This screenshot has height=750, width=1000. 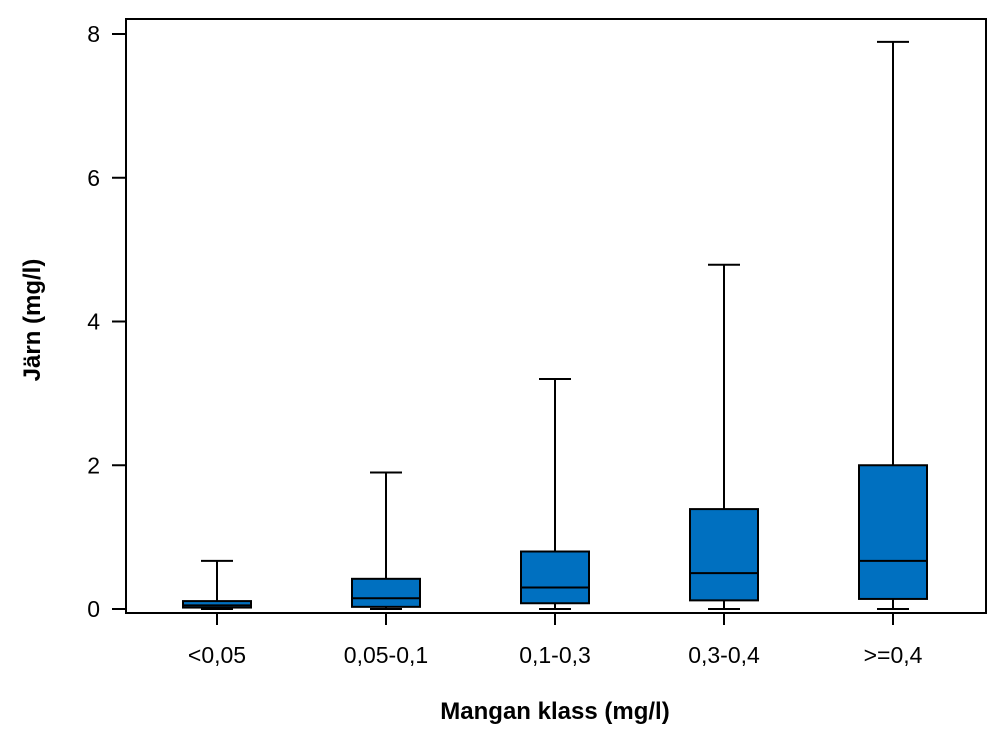 I want to click on y-tick-label: 6, so click(x=93, y=178).